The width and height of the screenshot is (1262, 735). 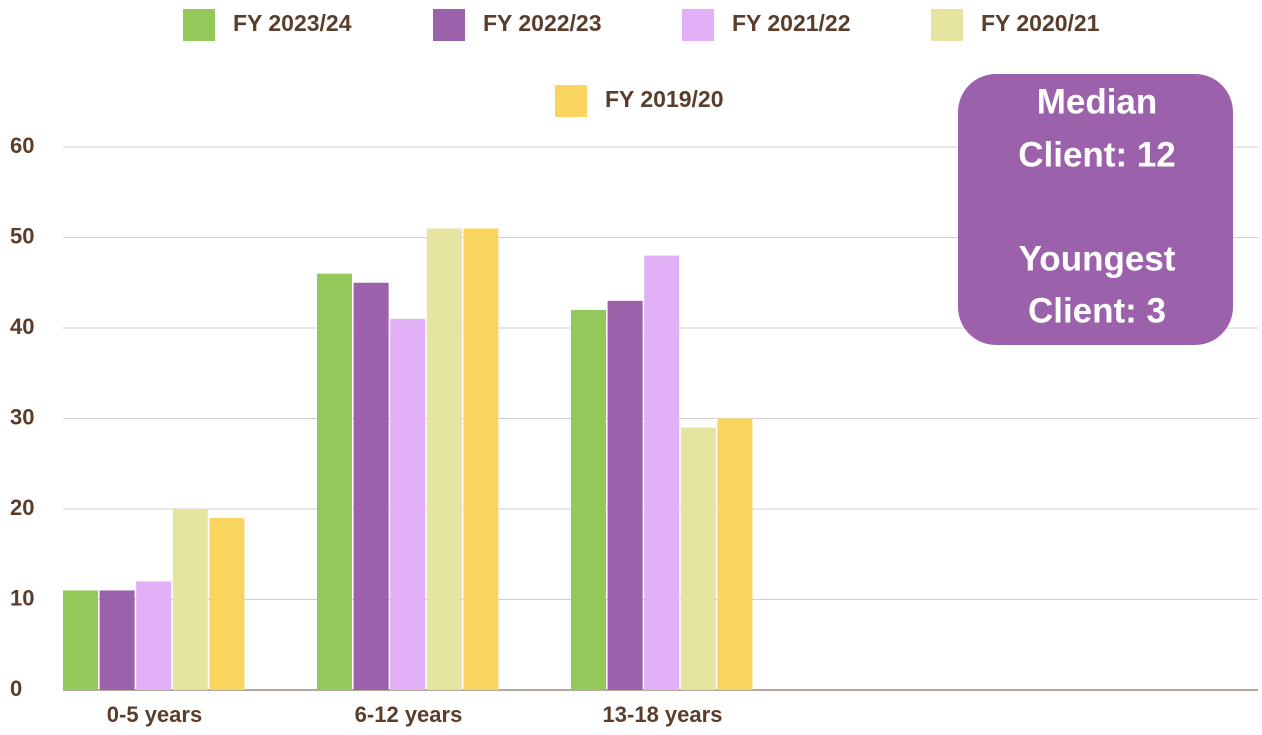 What do you see at coordinates (292, 23) in the screenshot?
I see `legend-label: FY 2023/24` at bounding box center [292, 23].